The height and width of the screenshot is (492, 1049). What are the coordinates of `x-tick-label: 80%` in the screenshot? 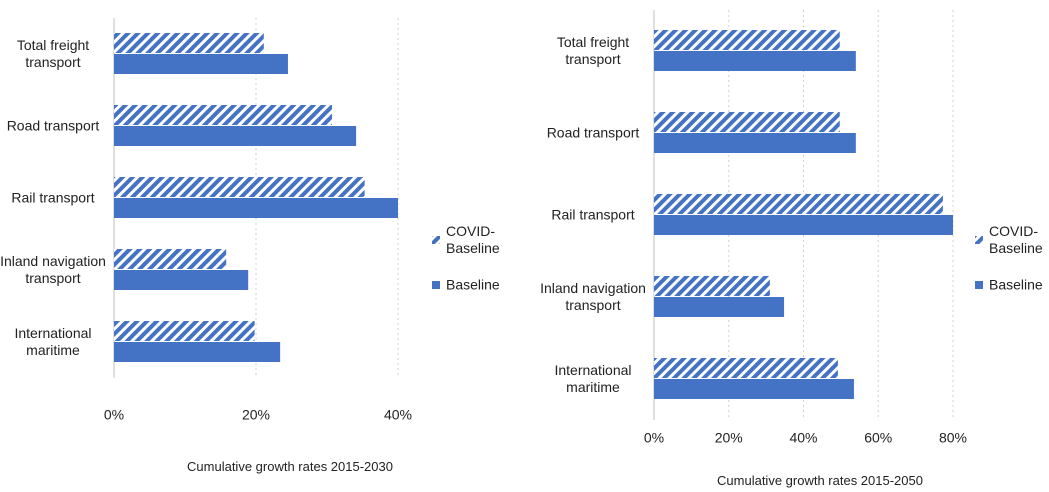 It's located at (953, 437).